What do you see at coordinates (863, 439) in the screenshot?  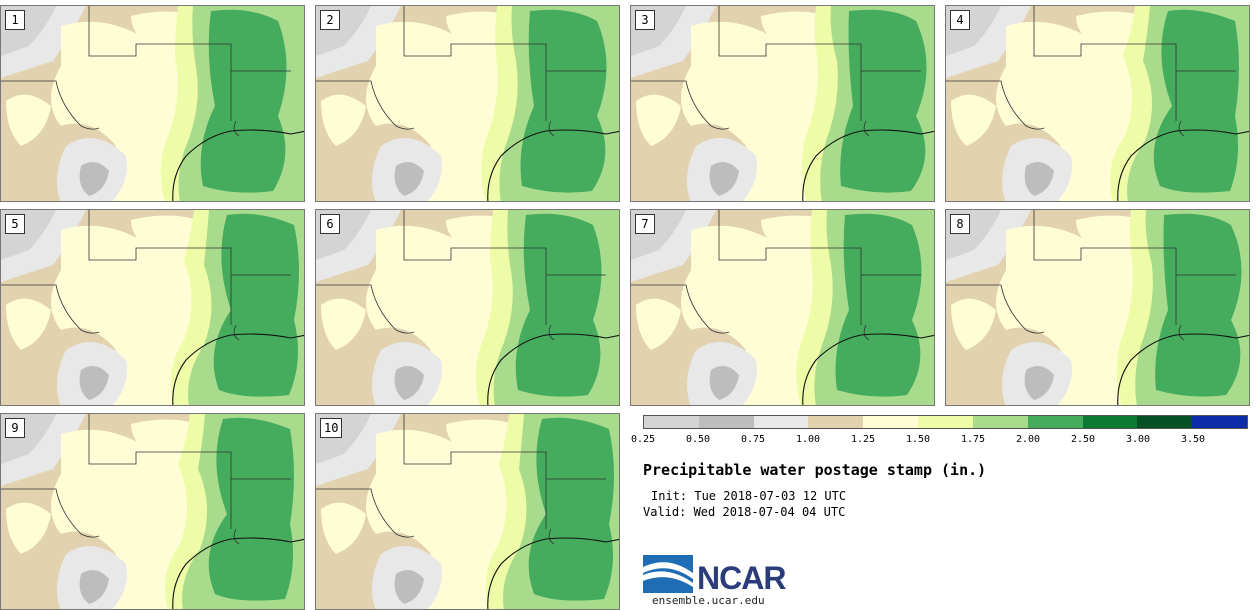 I see `colorbar-tick-label: 1.25` at bounding box center [863, 439].